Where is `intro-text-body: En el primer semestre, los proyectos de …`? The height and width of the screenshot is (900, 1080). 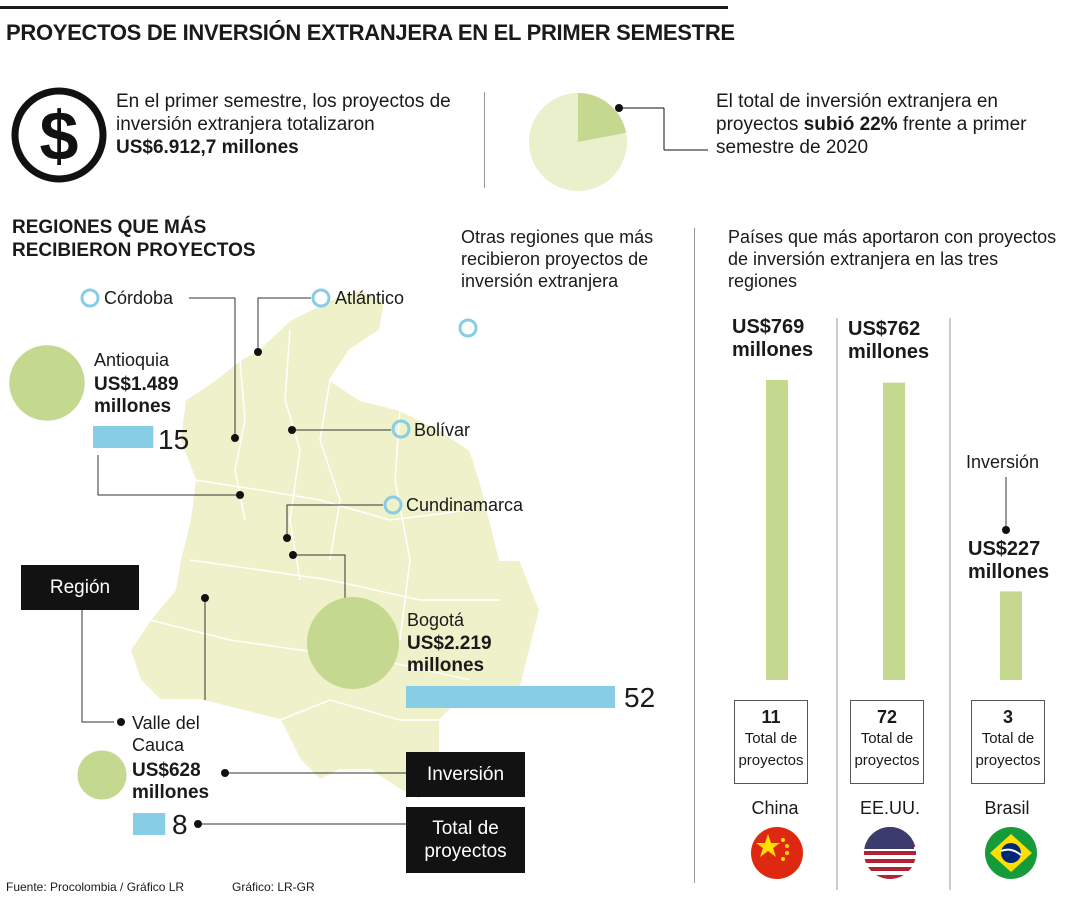 intro-text-body: En el primer semestre, los proyectos de … is located at coordinates (283, 113).